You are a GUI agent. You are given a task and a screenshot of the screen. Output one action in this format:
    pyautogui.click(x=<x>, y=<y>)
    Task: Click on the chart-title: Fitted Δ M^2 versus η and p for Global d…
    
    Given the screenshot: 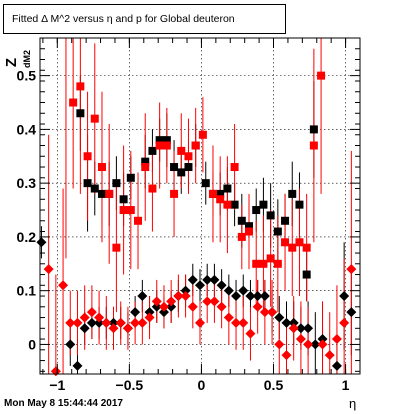 What is the action you would take?
    pyautogui.click(x=144, y=19)
    